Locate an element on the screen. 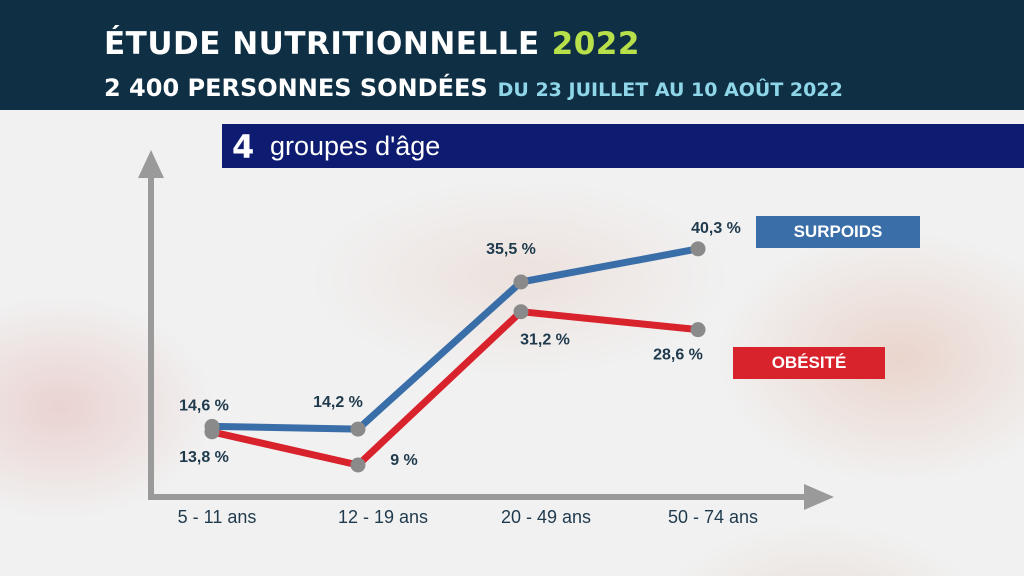  data-label: 14,6 % is located at coordinates (204, 405).